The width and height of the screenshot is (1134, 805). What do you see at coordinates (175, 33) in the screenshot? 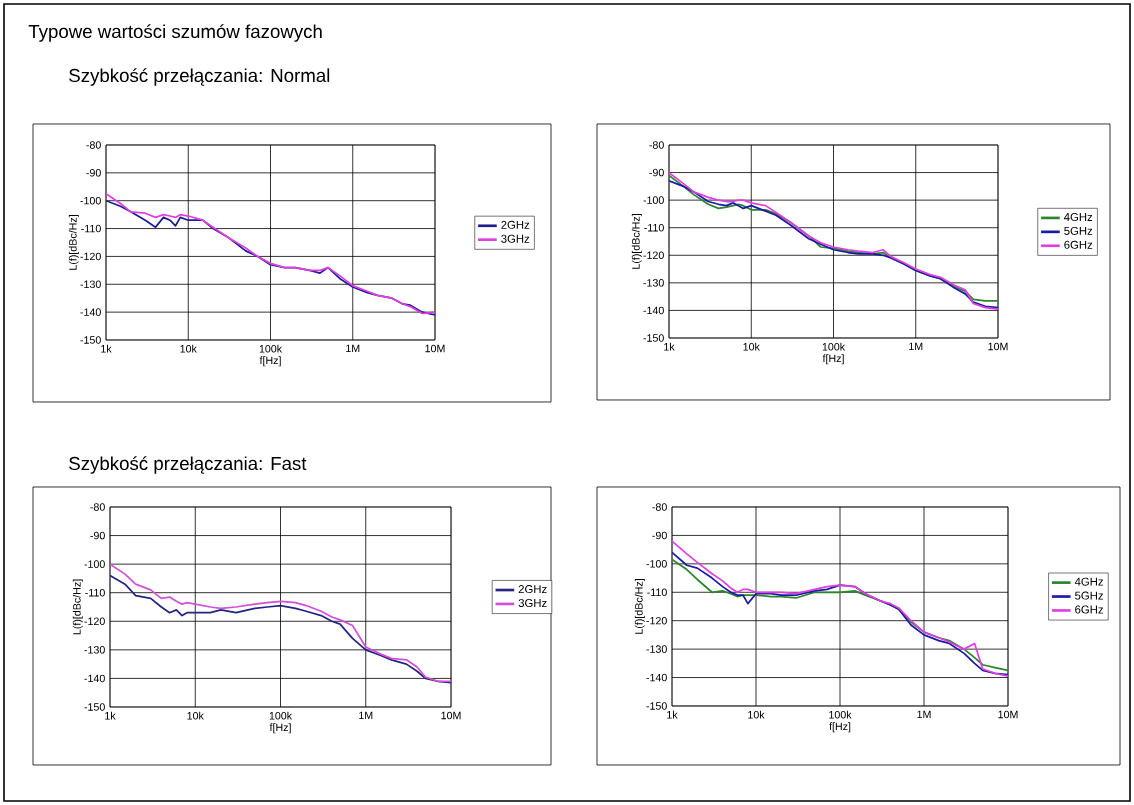
I see `chart-title: Typowe wartości szumów fazowych` at bounding box center [175, 33].